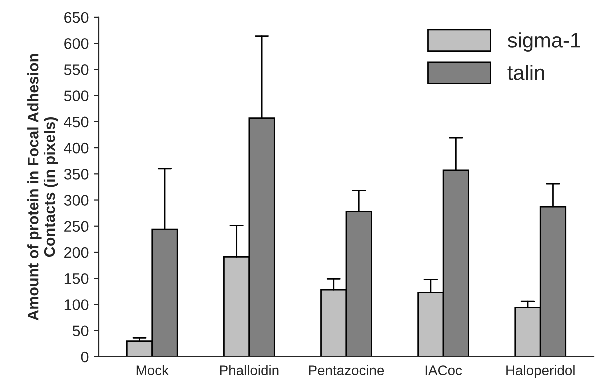  What do you see at coordinates (76, 226) in the screenshot?
I see `y-tick-label: 250` at bounding box center [76, 226].